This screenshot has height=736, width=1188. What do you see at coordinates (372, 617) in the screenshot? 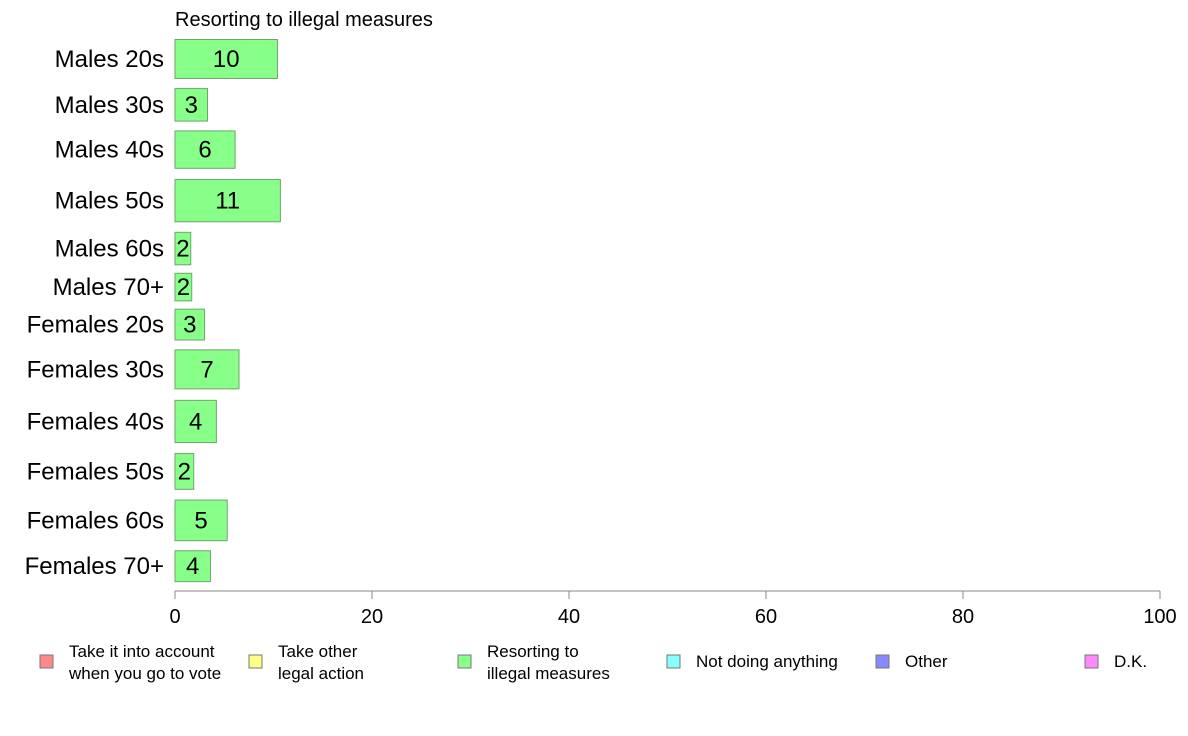
I see `x-tick-label: 20` at bounding box center [372, 617].